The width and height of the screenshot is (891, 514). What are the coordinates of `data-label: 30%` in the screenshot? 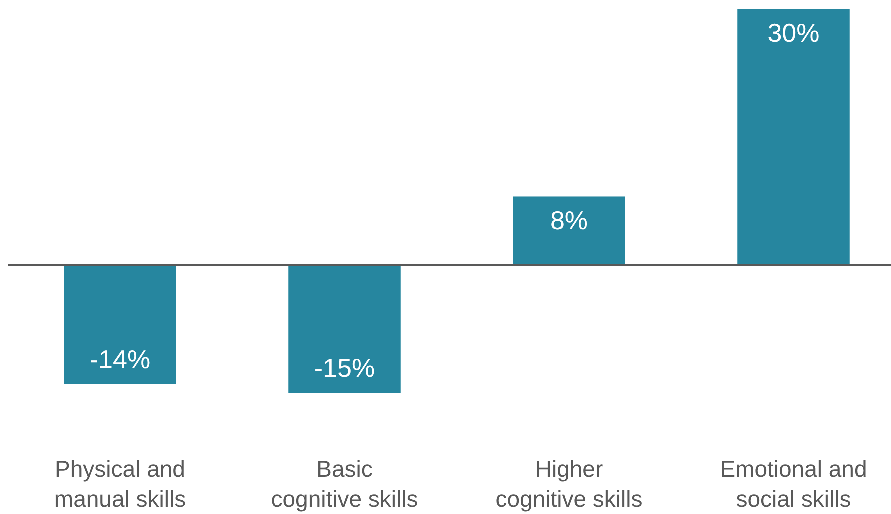 It's located at (794, 33).